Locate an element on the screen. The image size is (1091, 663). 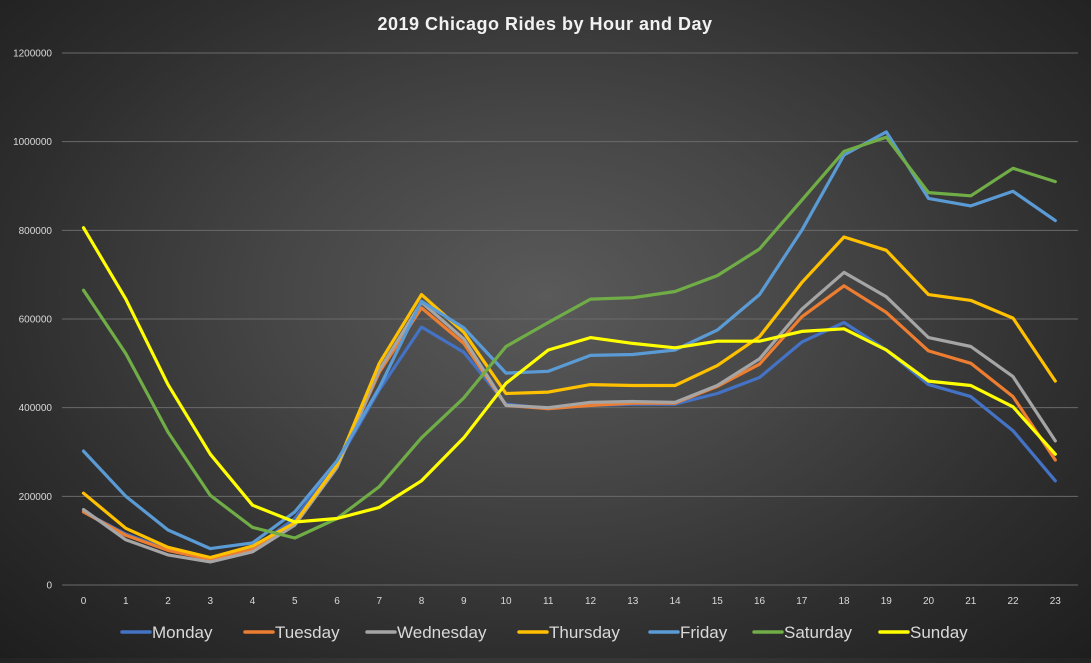
x-tick-label: 16 is located at coordinates (760, 601).